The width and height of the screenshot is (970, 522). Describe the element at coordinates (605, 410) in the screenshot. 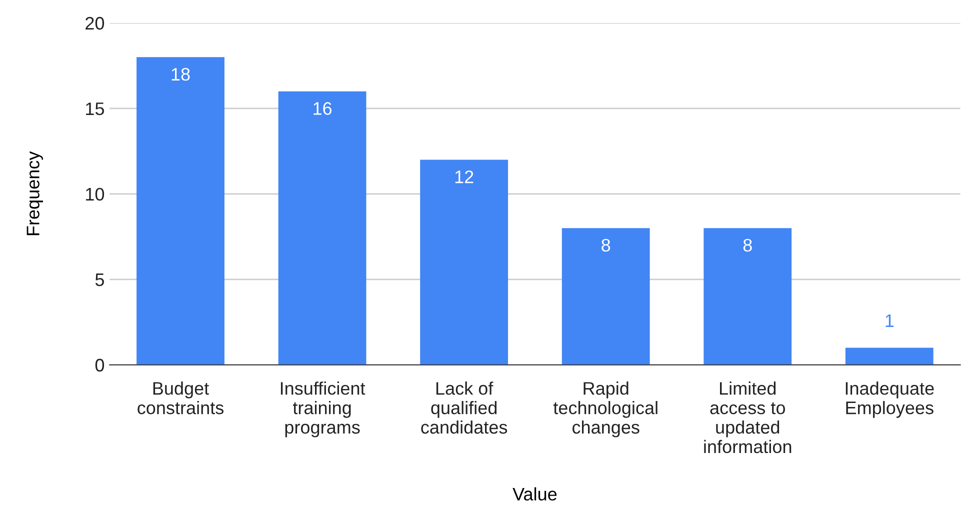

I see `x-tick-label: Rapid technological changes` at that location.